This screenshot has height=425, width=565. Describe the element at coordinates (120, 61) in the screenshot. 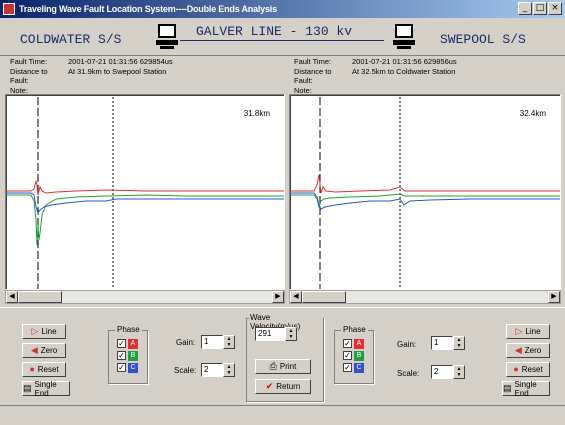

I see `fault-time-value: 2001-07-21 01:31:56 629854us` at that location.